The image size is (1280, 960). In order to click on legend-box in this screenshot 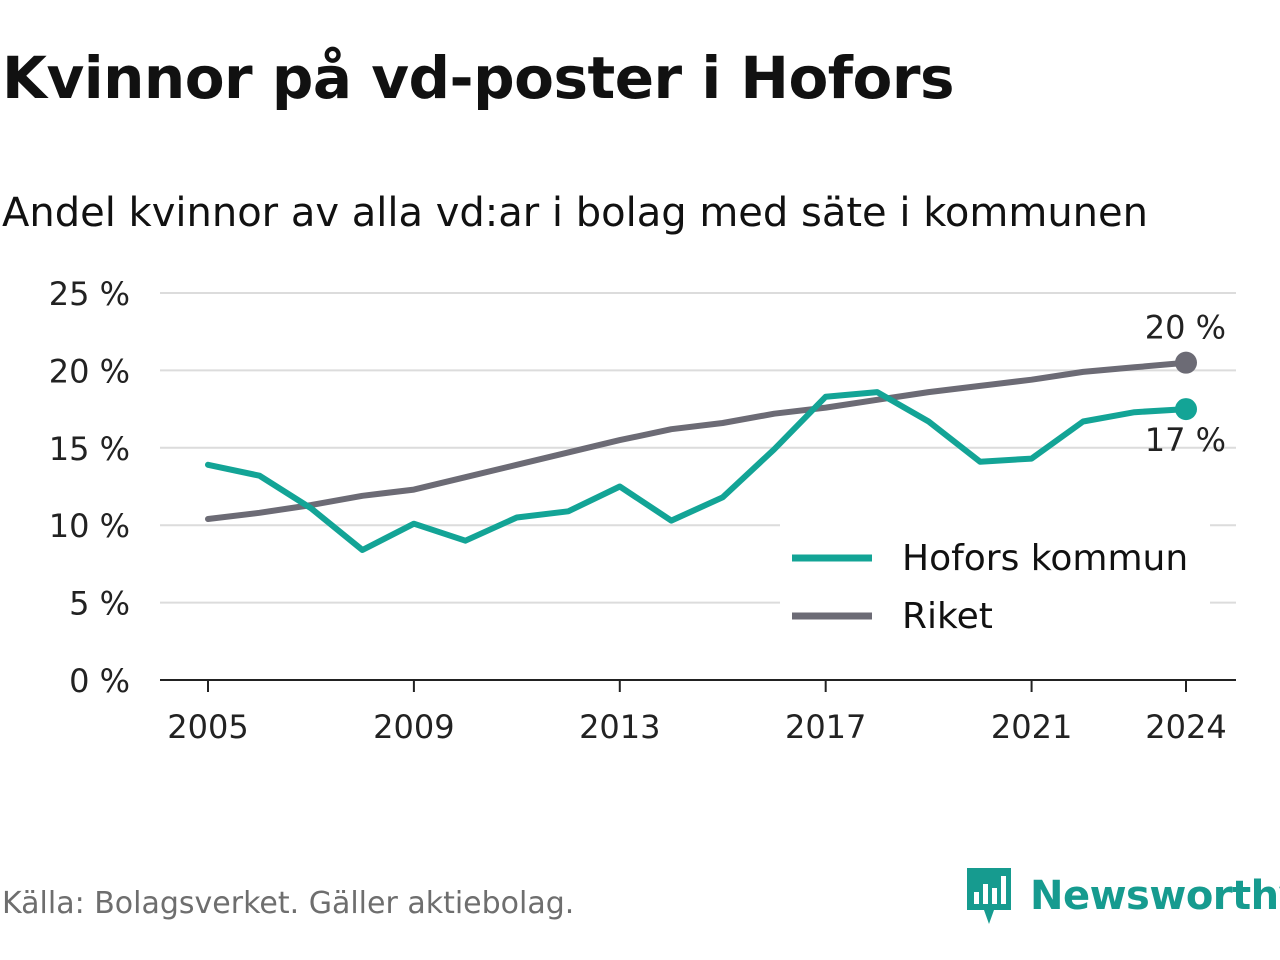, I will do `click(995, 586)`.